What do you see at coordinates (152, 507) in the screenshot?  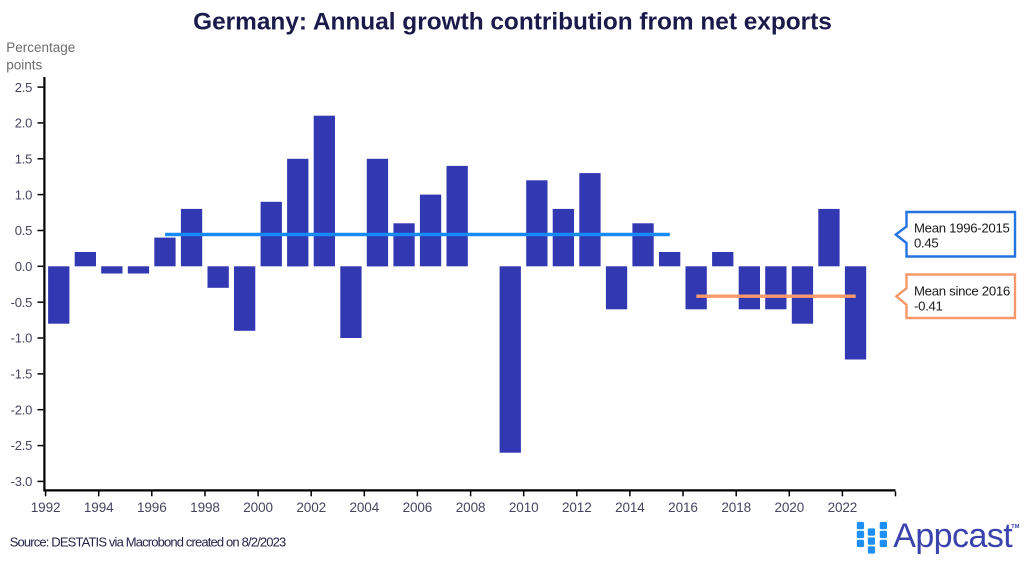 I see `svg-text: 1996` at bounding box center [152, 507].